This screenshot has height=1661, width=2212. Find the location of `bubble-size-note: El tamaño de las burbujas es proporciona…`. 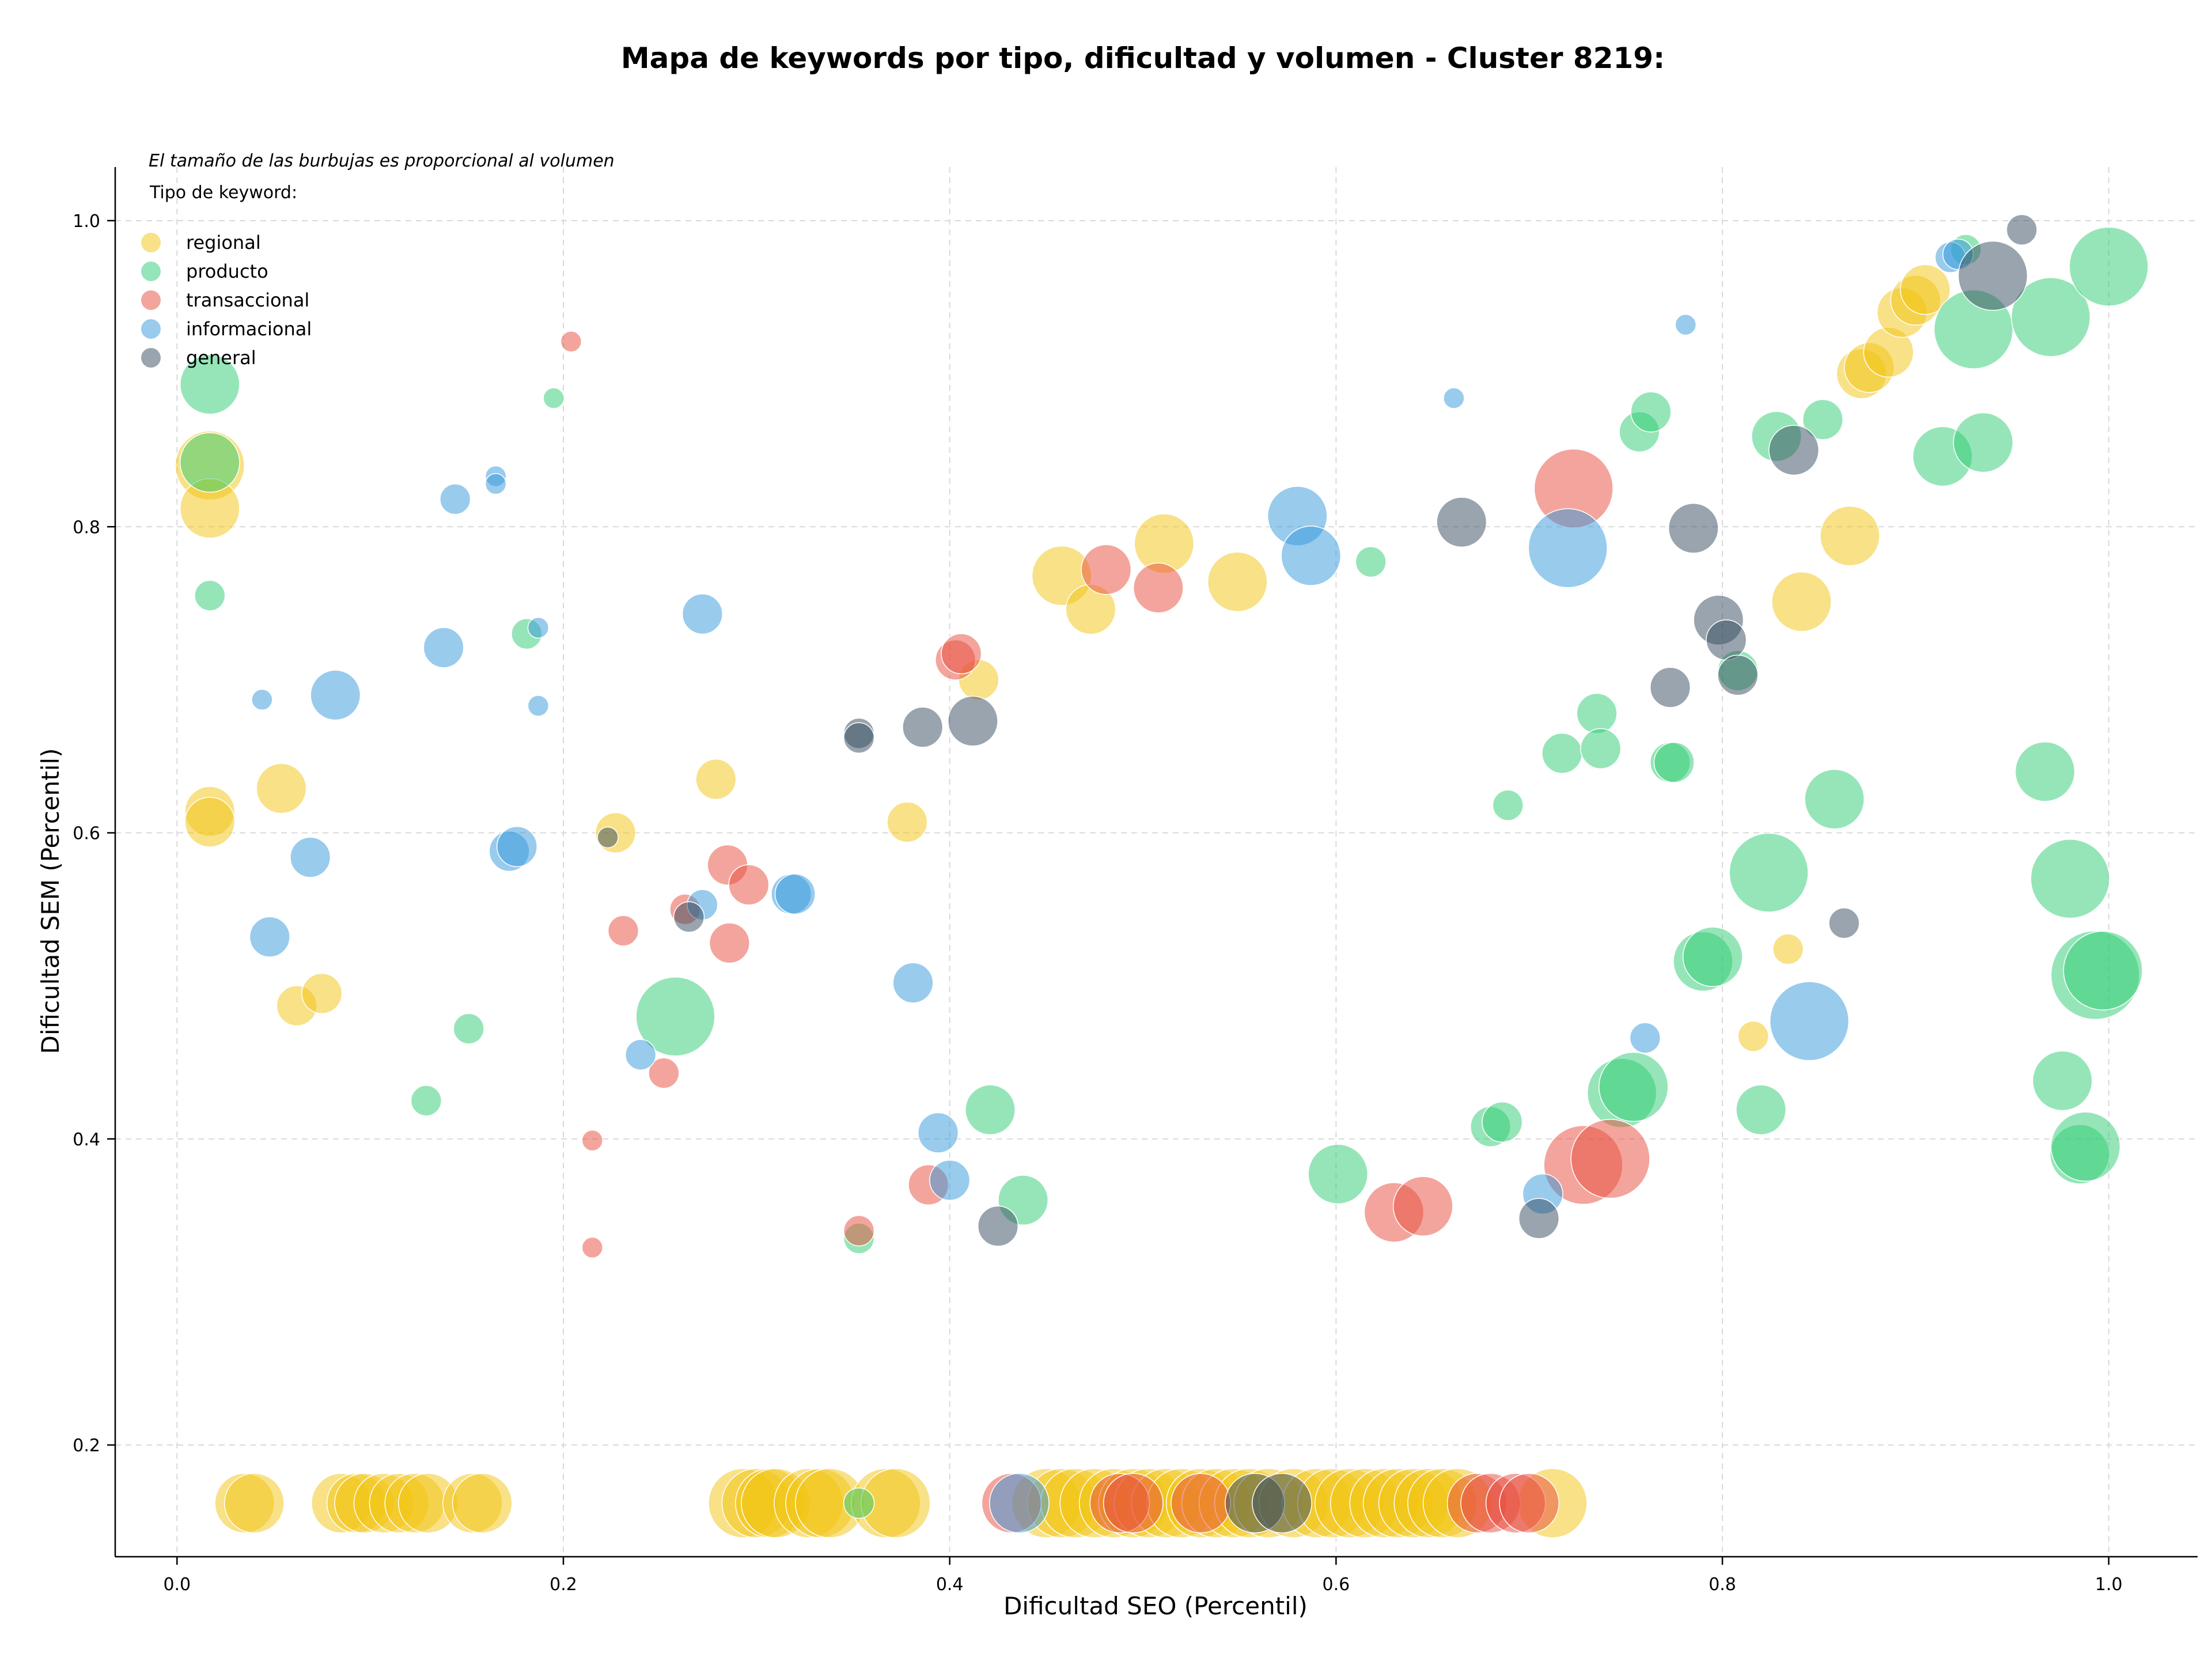

bubble-size-note: El tamaño de las burbujas es proporciona… is located at coordinates (382, 161).